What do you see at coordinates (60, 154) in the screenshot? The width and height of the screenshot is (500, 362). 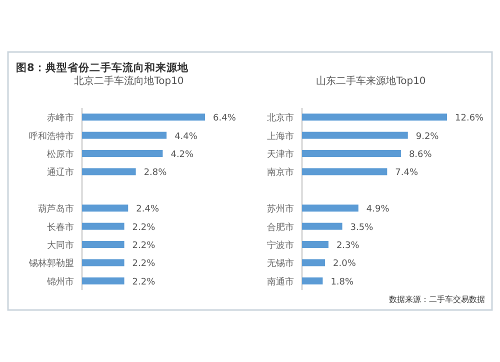 I see `y-tick-label: 松原市` at bounding box center [60, 154].